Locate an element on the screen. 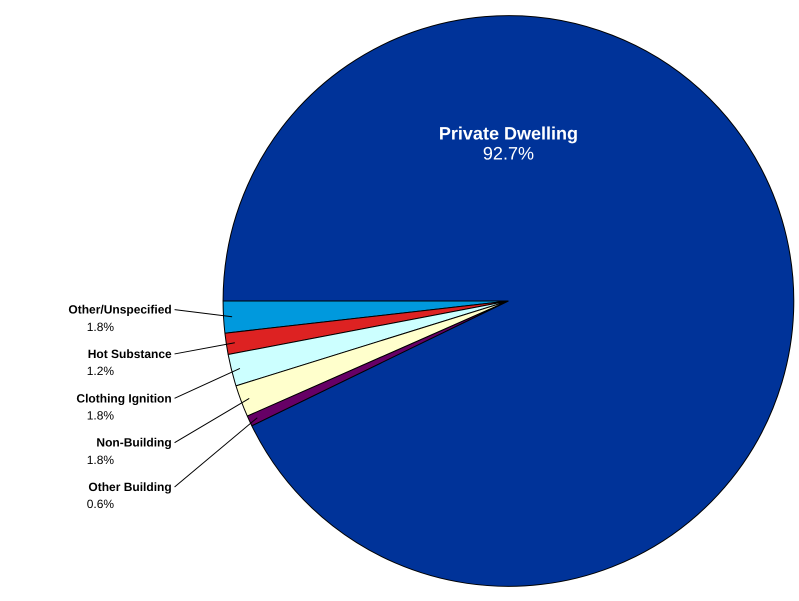  slice-label: Hot Substance is located at coordinates (130, 353).